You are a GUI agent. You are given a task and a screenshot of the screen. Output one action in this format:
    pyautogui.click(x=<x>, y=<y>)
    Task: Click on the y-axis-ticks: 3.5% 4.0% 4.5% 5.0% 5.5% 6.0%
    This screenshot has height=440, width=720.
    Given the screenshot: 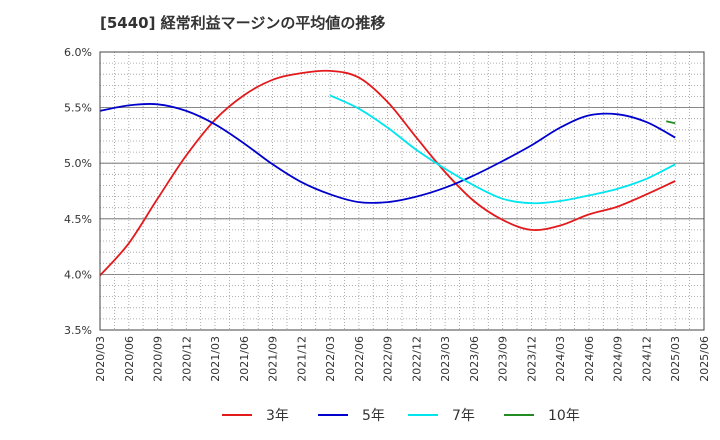 What is the action you would take?
    pyautogui.click(x=78, y=191)
    